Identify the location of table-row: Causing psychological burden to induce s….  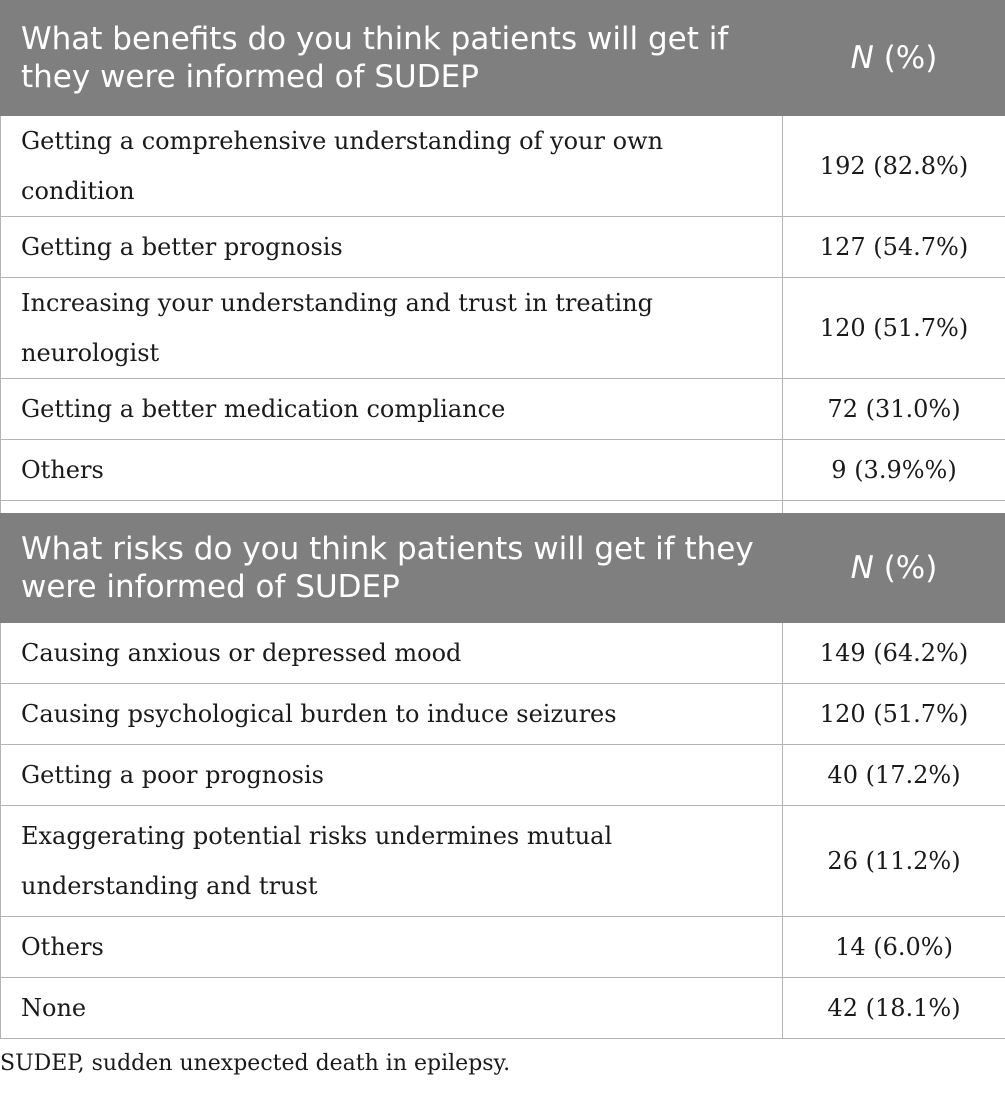
(502, 714).